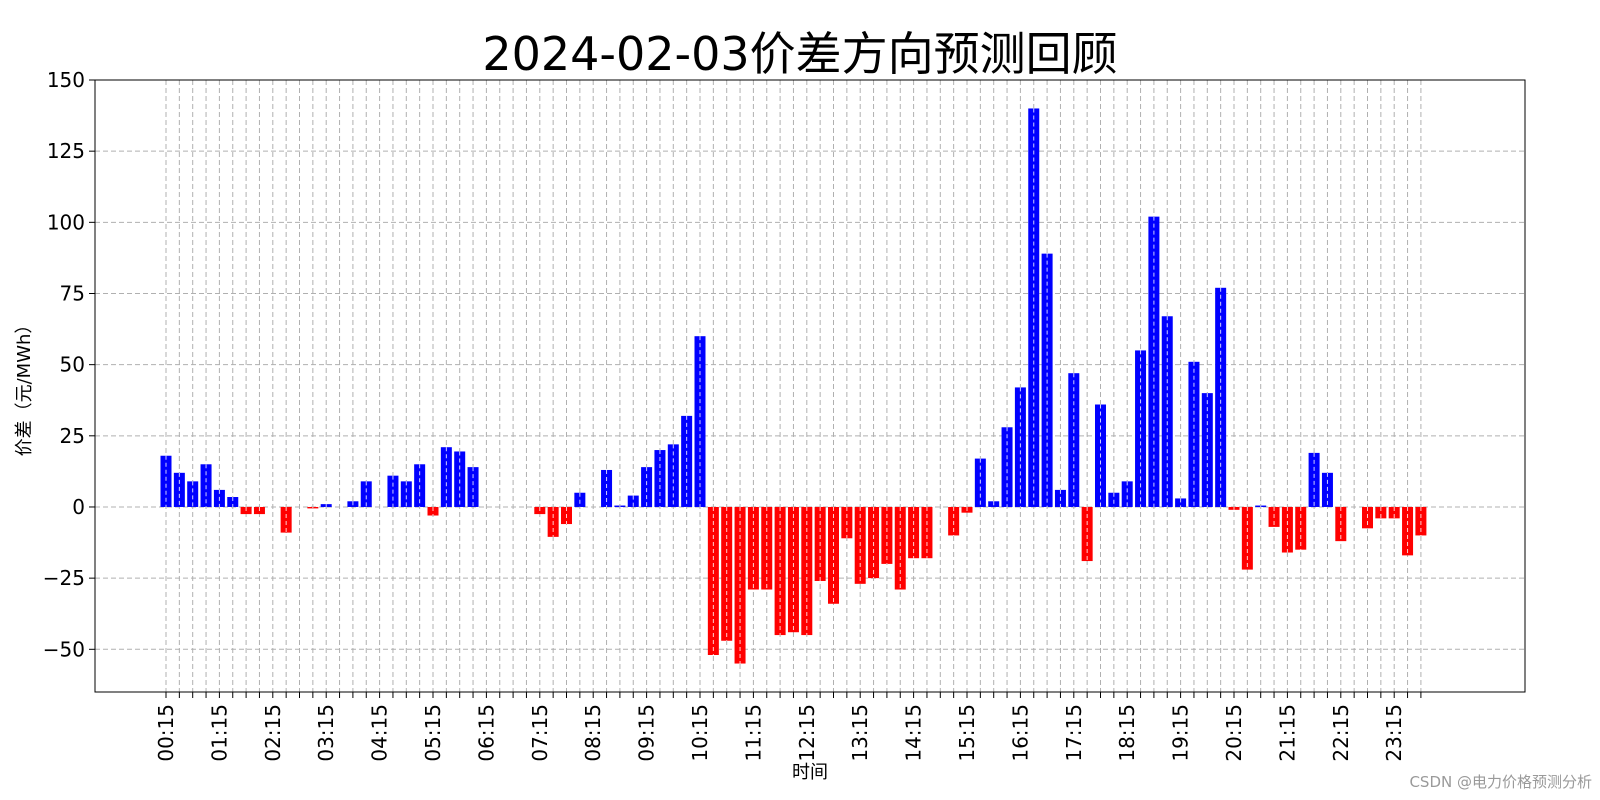 The height and width of the screenshot is (800, 1600). I want to click on x-tick-label: 06:15, so click(486, 733).